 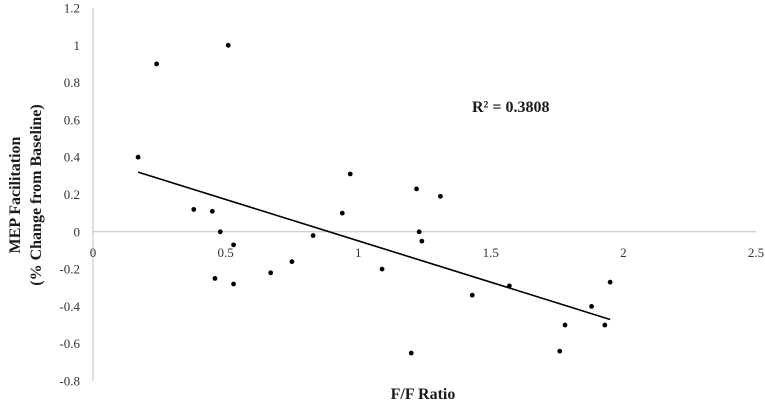 What do you see at coordinates (72, 157) in the screenshot?
I see `y-tick-label: 0.4` at bounding box center [72, 157].